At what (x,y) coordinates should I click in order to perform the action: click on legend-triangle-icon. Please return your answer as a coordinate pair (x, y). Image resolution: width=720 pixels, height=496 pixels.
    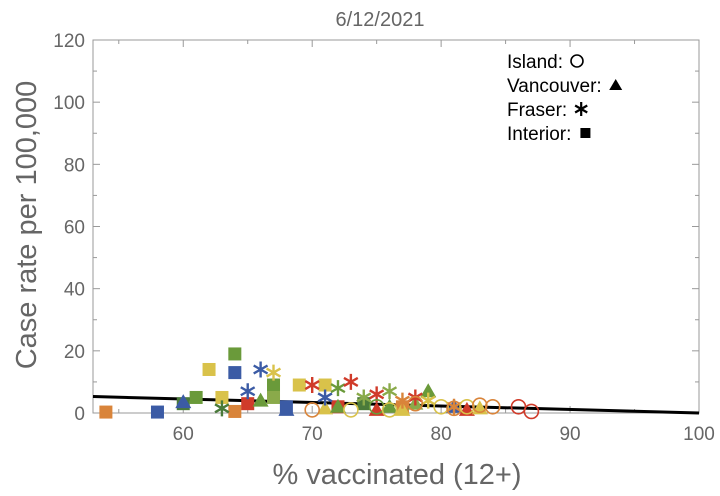
    Looking at the image, I should click on (616, 84).